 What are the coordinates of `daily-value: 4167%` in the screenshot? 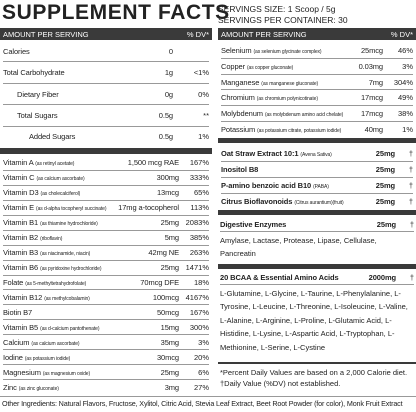 It's located at (197, 297).